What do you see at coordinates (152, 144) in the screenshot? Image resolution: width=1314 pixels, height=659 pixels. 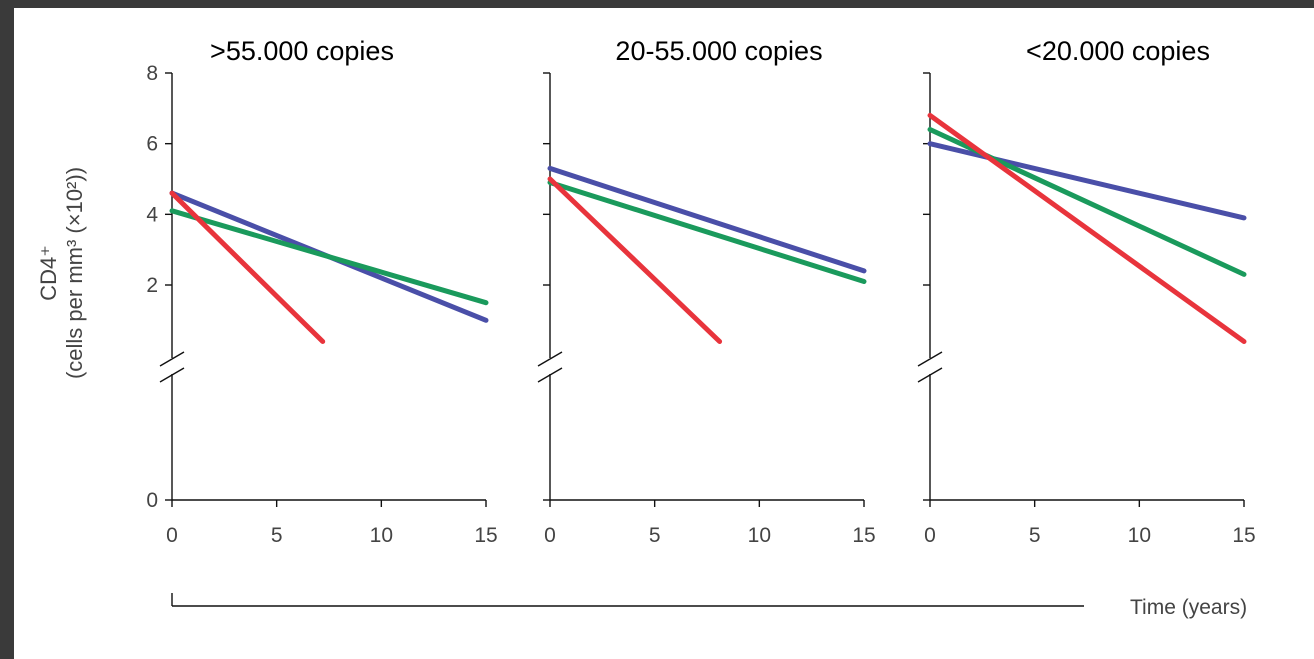 I see `y-tick-label: 6` at bounding box center [152, 144].